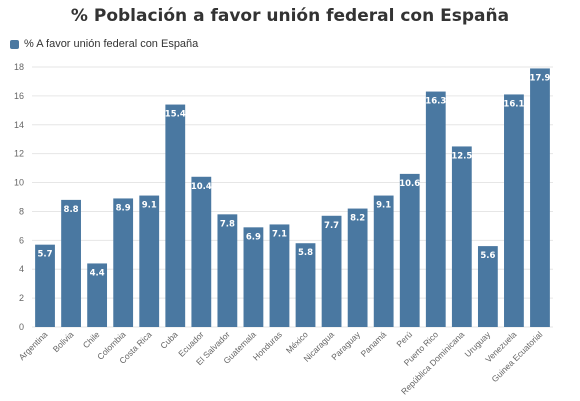 This screenshot has height=401, width=580. What do you see at coordinates (331, 226) in the screenshot?
I see `data-label: 7.7` at bounding box center [331, 226].